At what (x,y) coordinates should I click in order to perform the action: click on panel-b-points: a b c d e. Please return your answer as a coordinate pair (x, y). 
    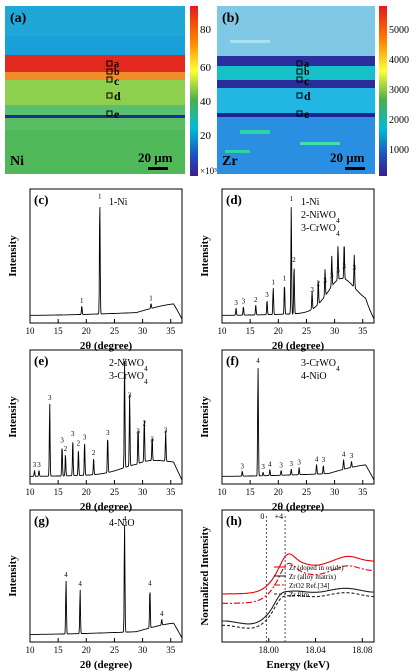
    Looking at the image, I should click on (303, 90).